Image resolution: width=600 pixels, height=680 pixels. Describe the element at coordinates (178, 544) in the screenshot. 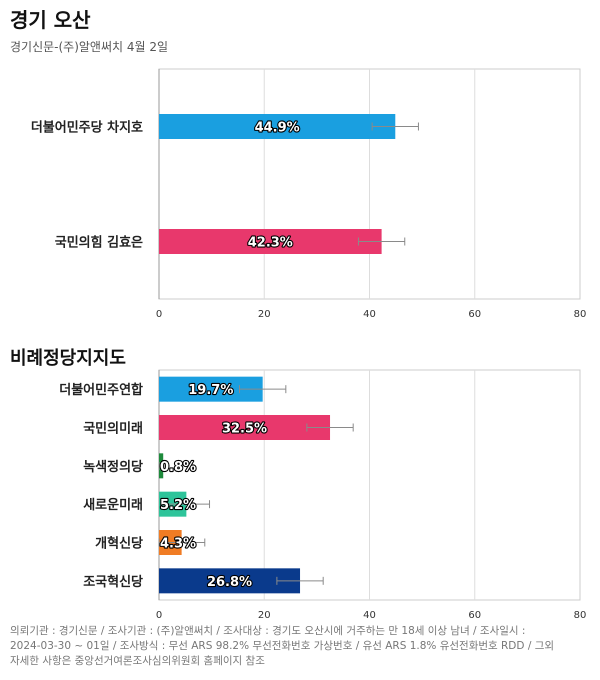

I see `data-label: 4.3%` at that location.